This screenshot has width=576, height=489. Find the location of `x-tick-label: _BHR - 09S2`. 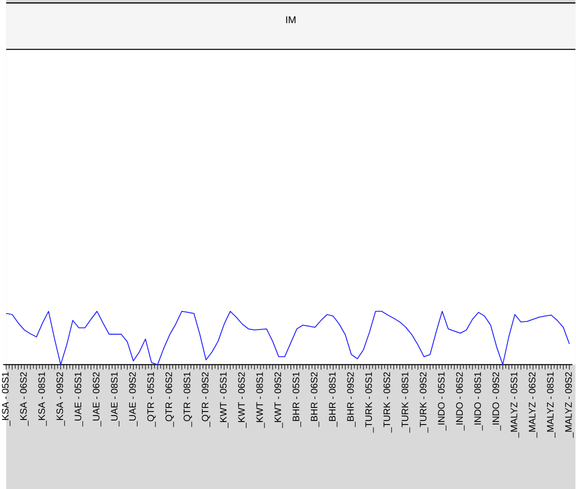

x-tick-label: _BHR - 09S2 is located at coordinates (351, 399).